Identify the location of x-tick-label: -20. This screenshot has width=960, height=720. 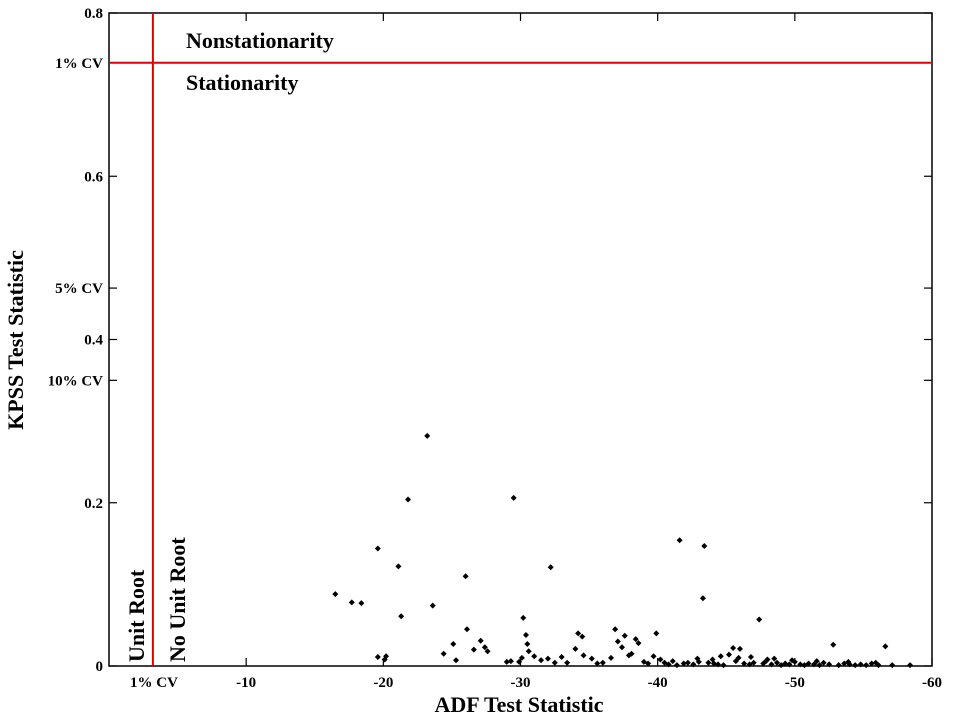
(383, 683).